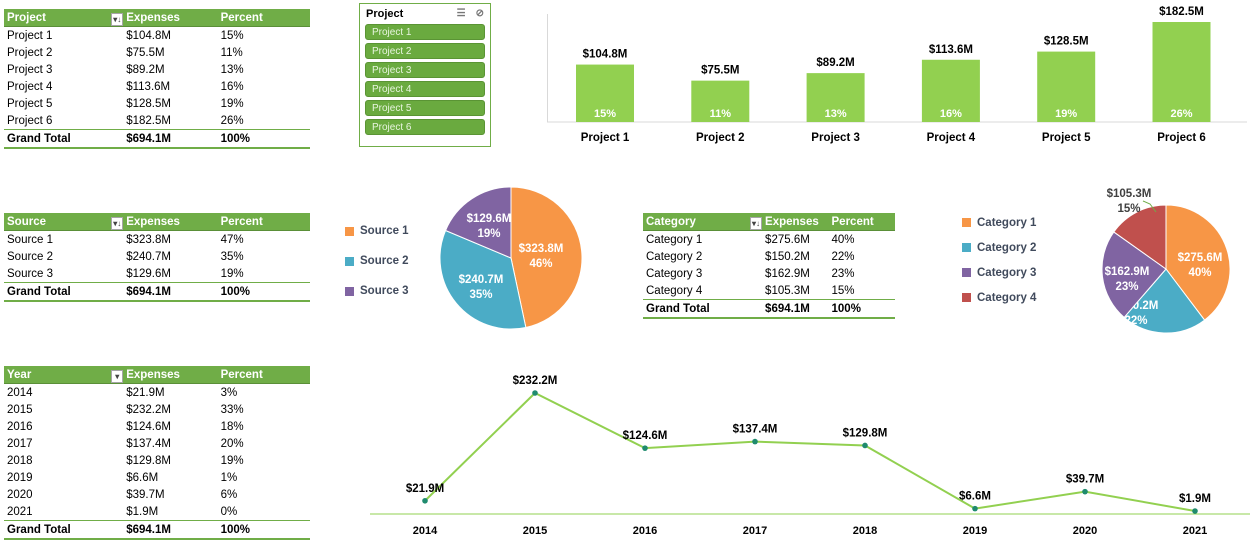  Describe the element at coordinates (769, 290) in the screenshot. I see `table-row: Category 4 $105.3M 15%` at that location.